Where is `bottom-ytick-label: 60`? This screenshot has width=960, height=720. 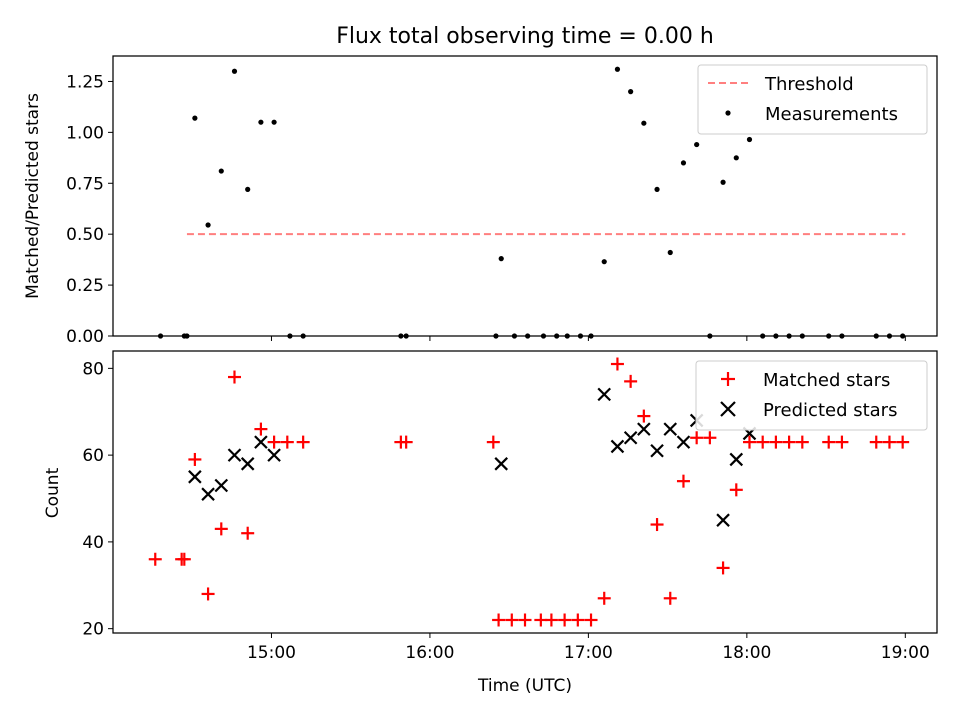 bottom-ytick-label: 60 is located at coordinates (93, 456).